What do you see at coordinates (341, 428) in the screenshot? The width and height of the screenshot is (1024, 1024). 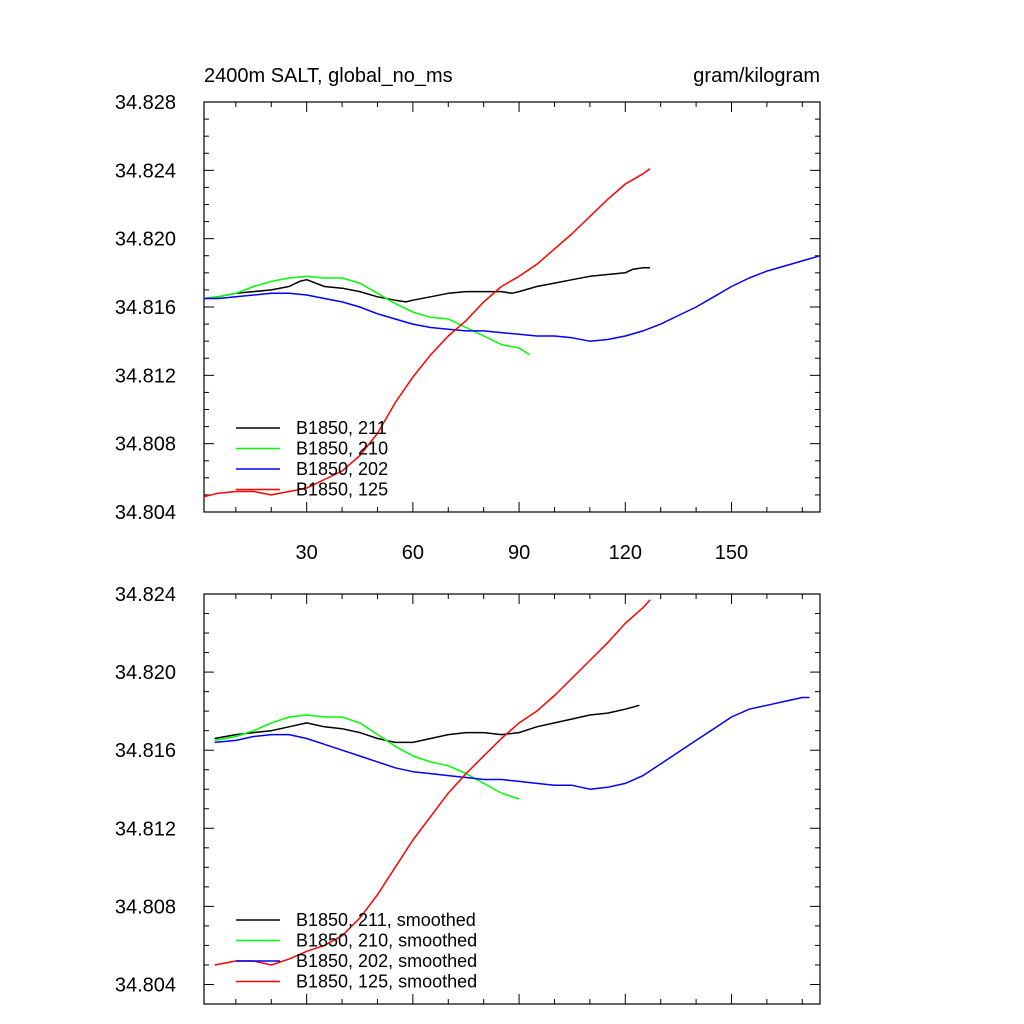 I see `legend-label: B1850, 211` at bounding box center [341, 428].